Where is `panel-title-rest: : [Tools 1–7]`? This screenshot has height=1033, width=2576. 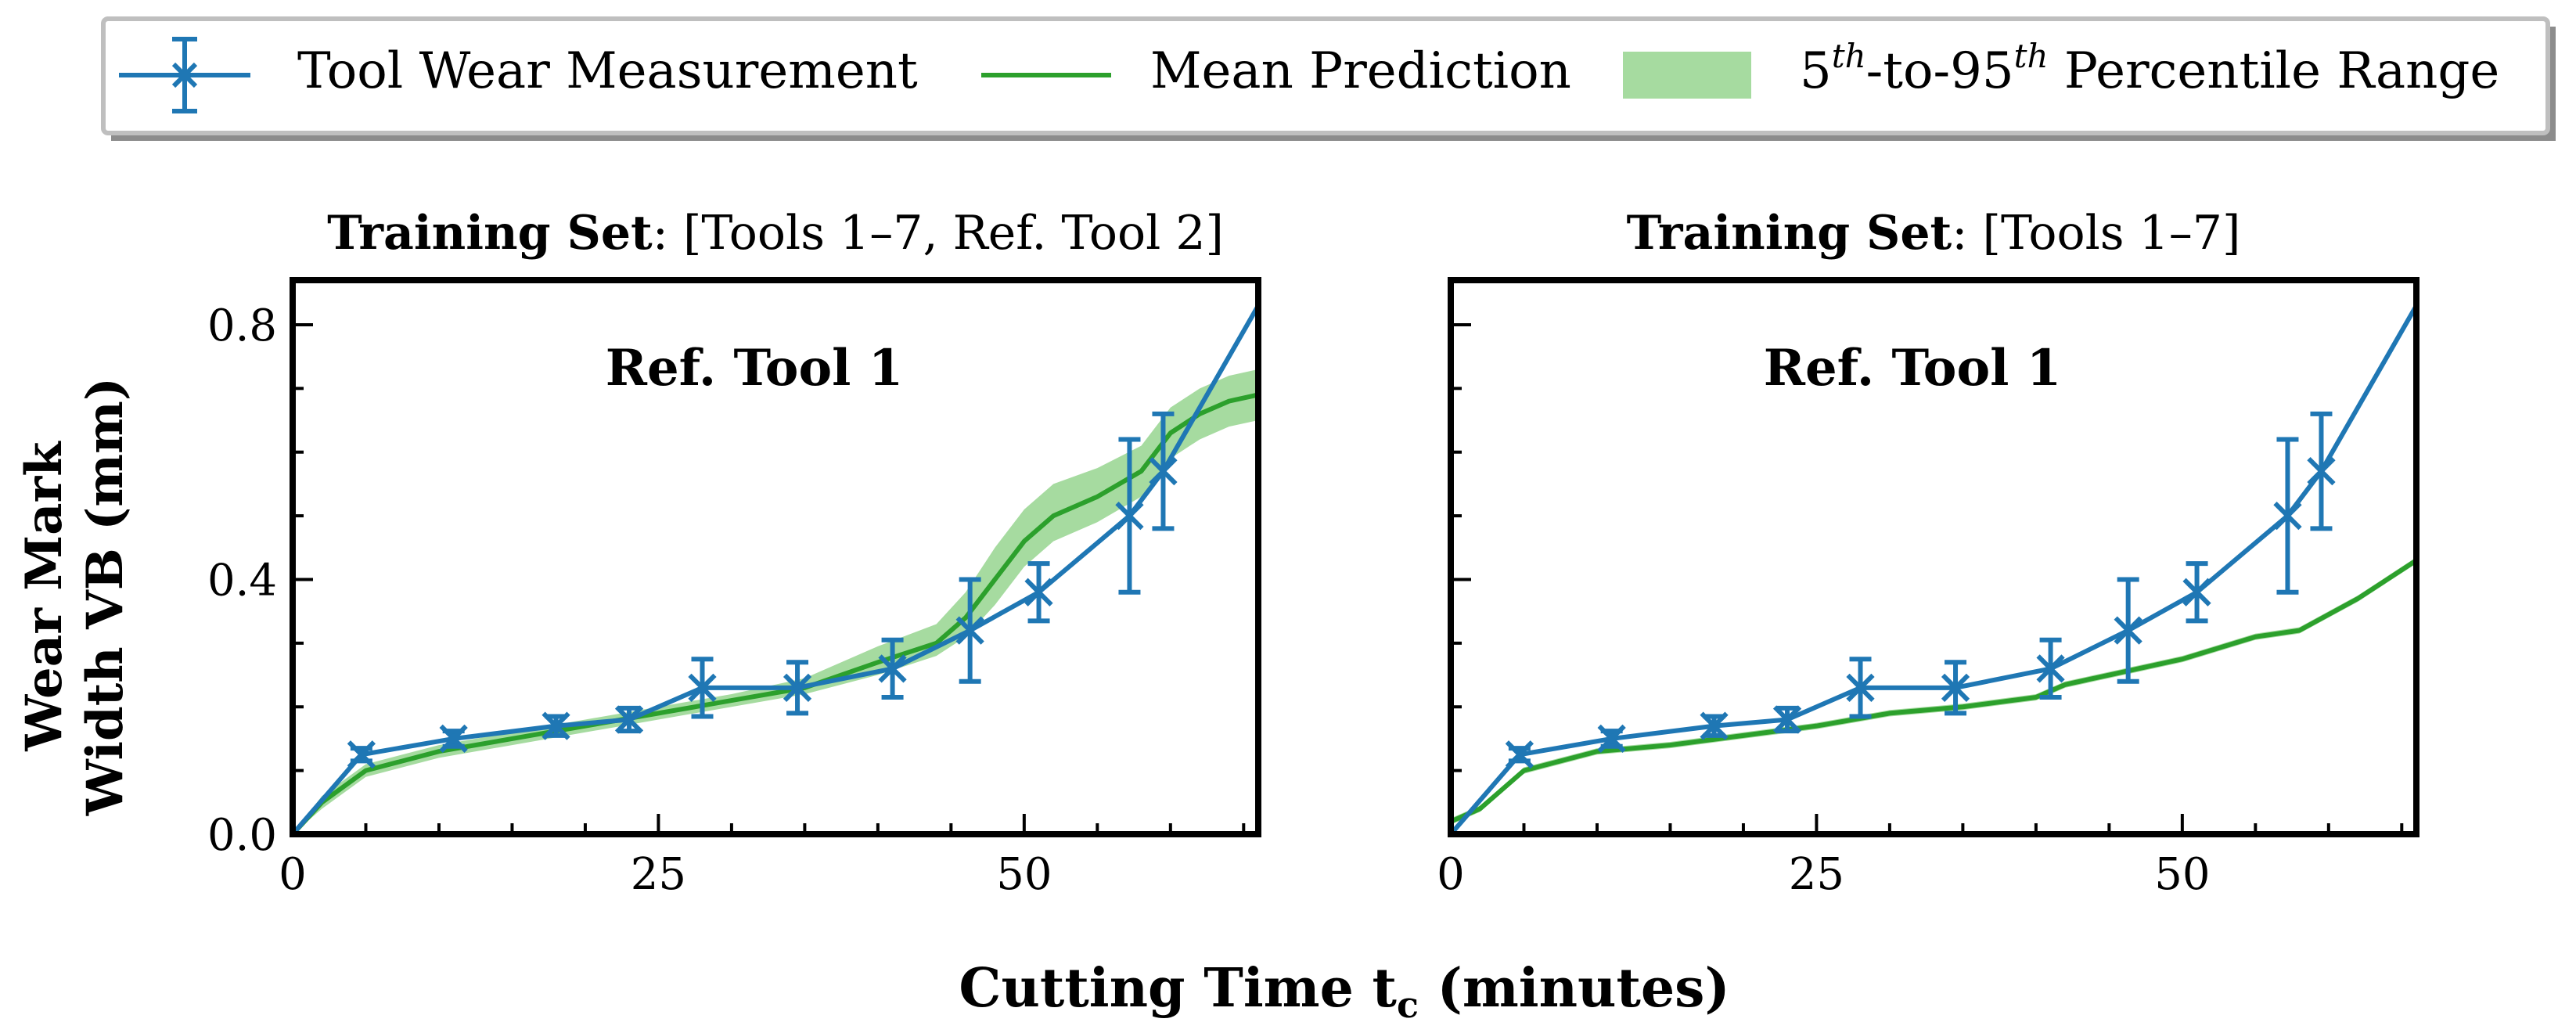
panel-title-rest: : [Tools 1–7] is located at coordinates (2096, 233).